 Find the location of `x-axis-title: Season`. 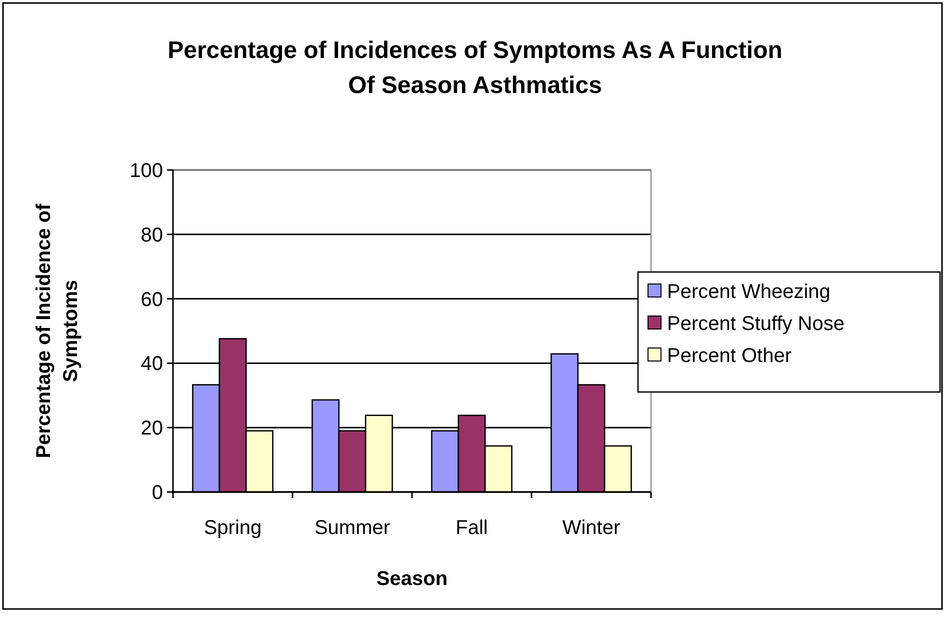

x-axis-title: Season is located at coordinates (412, 579).